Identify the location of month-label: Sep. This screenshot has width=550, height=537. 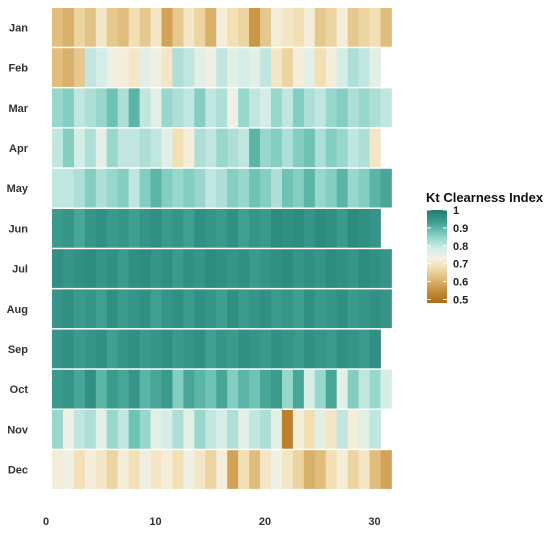
(18, 350).